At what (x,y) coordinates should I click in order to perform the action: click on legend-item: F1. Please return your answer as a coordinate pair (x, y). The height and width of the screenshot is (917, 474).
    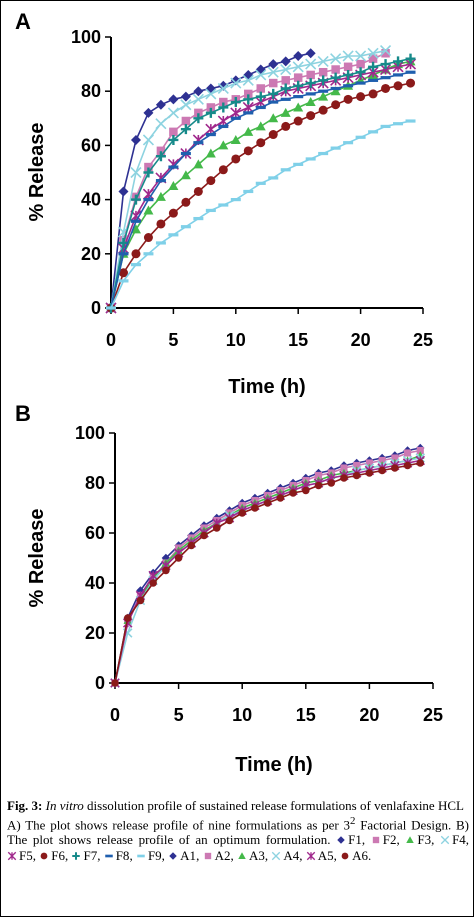
    Looking at the image, I should click on (349, 839).